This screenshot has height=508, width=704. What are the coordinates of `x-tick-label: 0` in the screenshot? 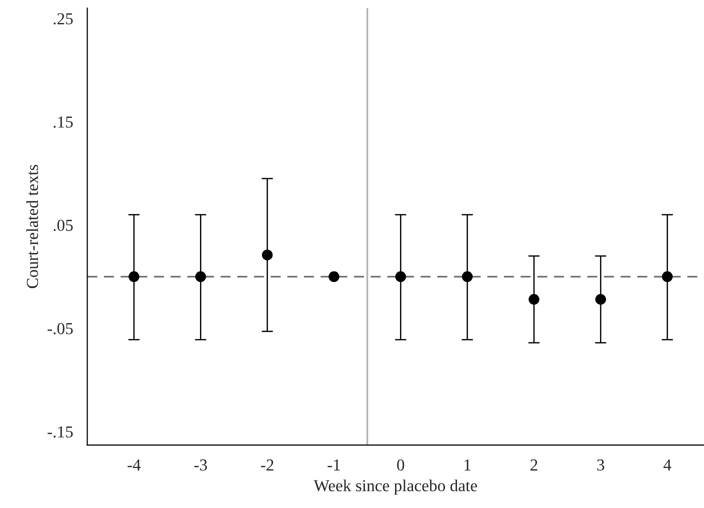 It's located at (400, 465).